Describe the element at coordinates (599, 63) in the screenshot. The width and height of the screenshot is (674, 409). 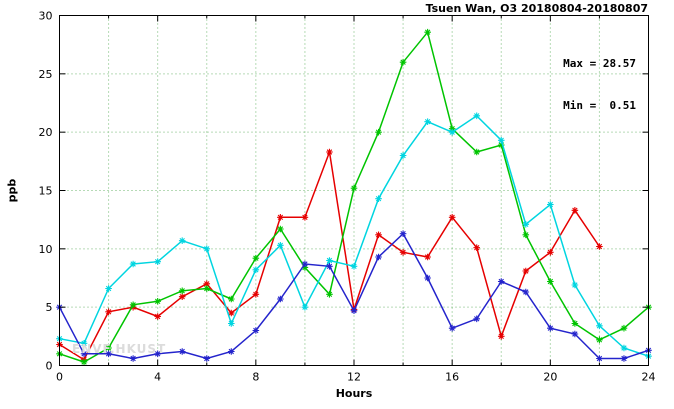
I see `max-label: Max = 28.57` at that location.